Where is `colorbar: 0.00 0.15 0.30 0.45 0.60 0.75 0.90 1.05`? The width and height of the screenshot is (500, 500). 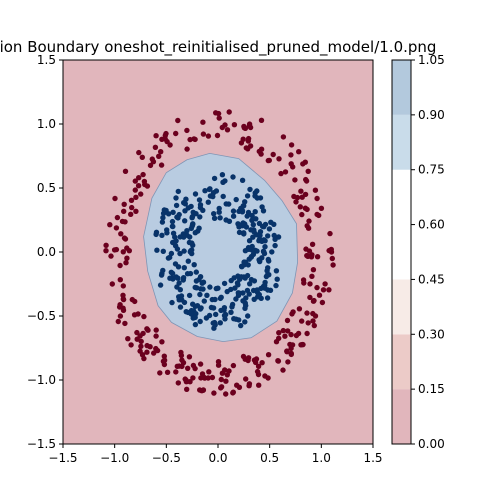
colorbar: 0.00 0.15 0.30 0.45 0.60 0.75 0.90 1.05 is located at coordinates (418, 252).